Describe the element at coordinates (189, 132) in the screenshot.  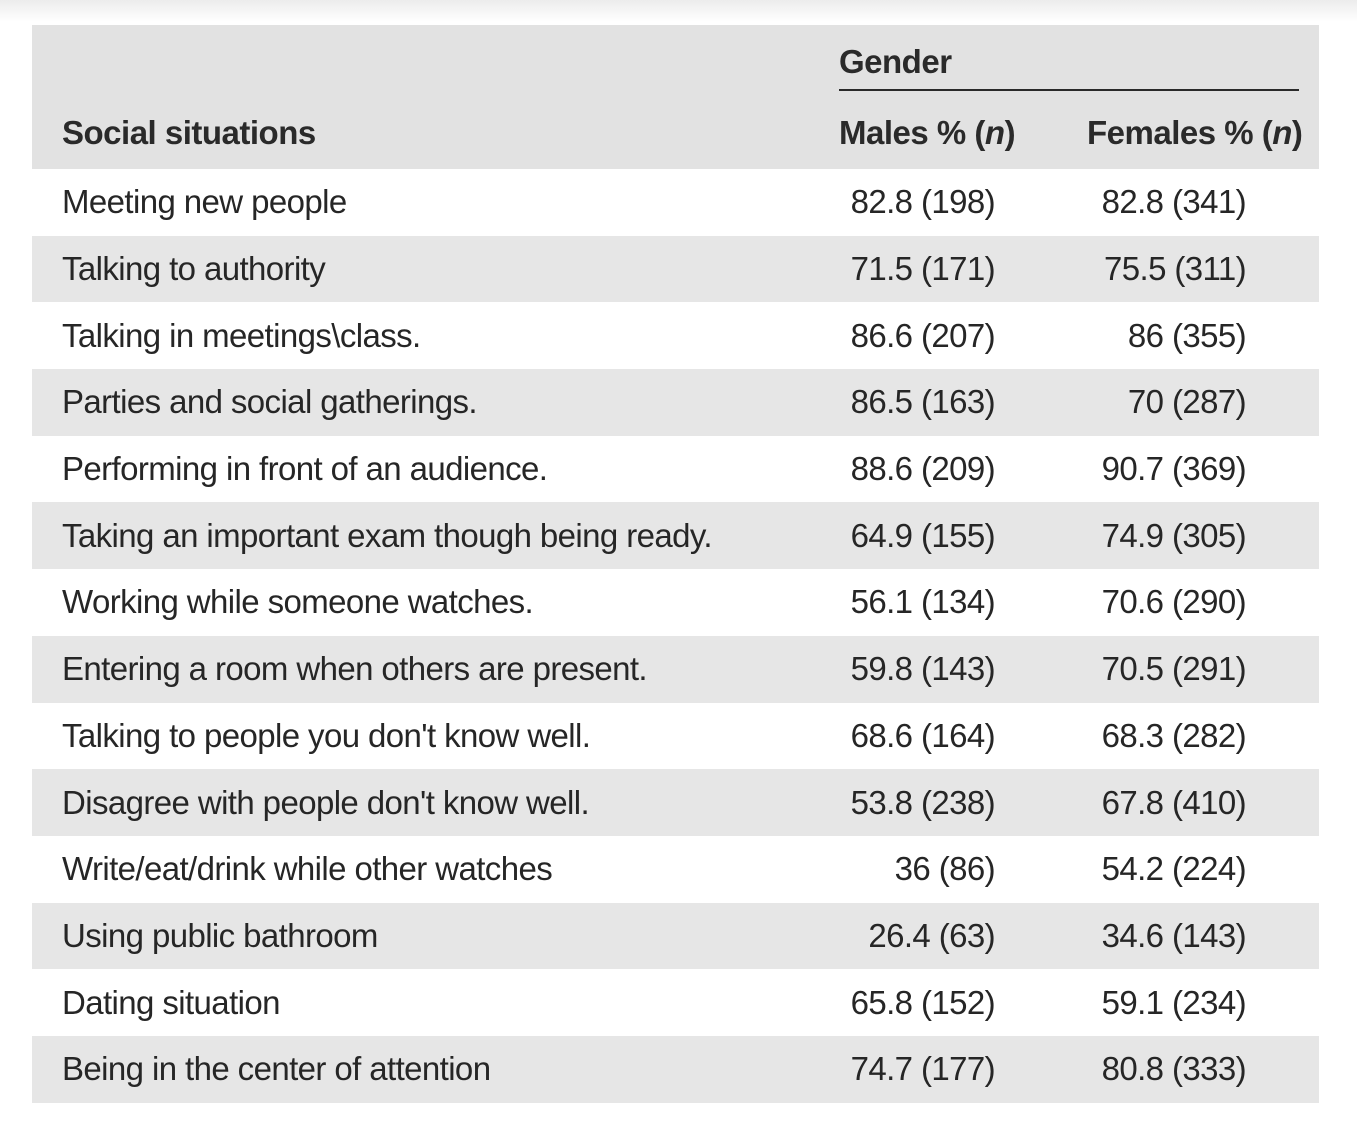
I see `column-header-situation: Social situations` at that location.